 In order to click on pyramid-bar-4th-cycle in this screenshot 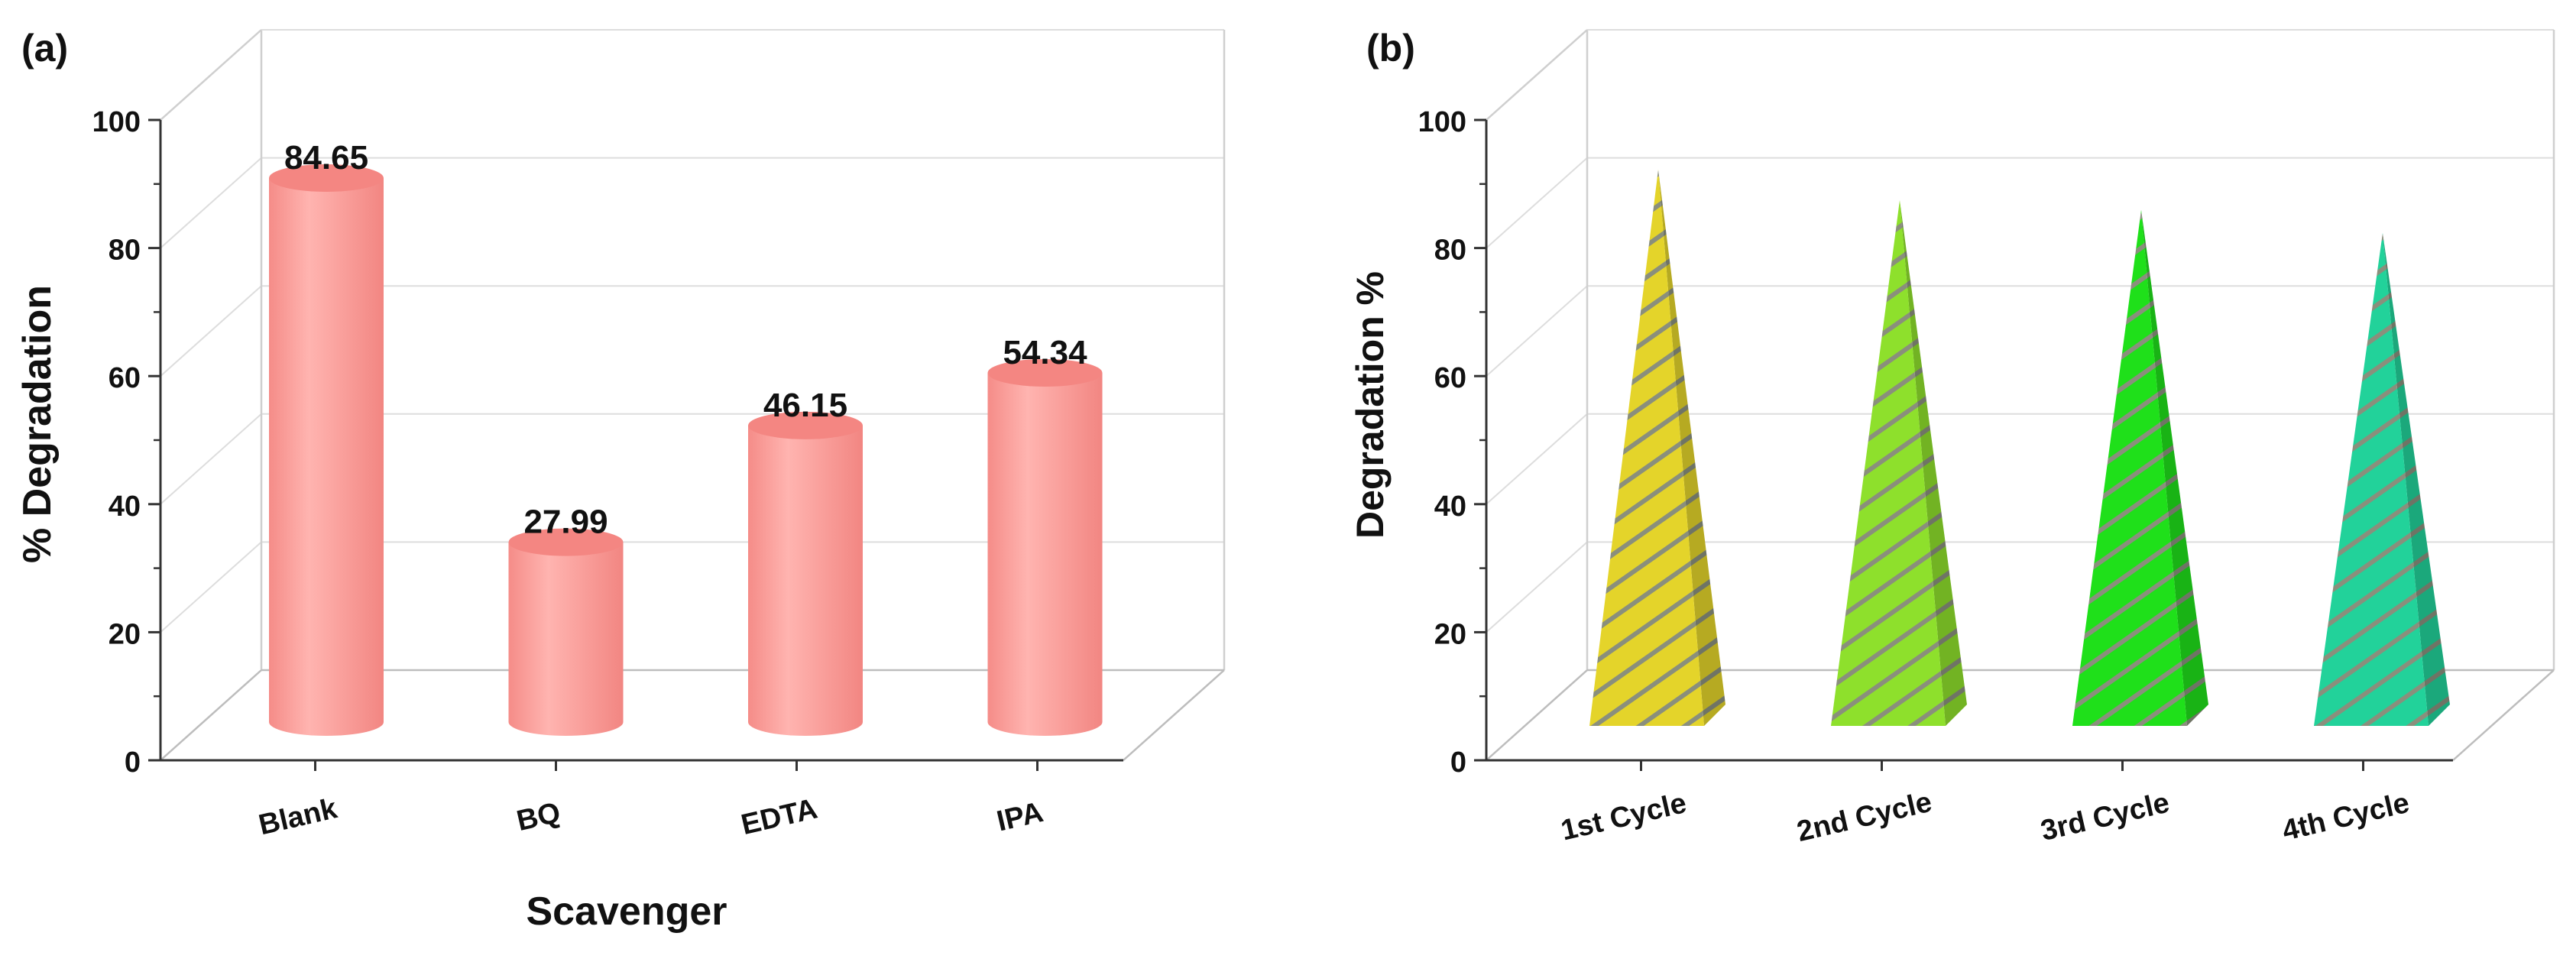, I will do `click(2382, 479)`.